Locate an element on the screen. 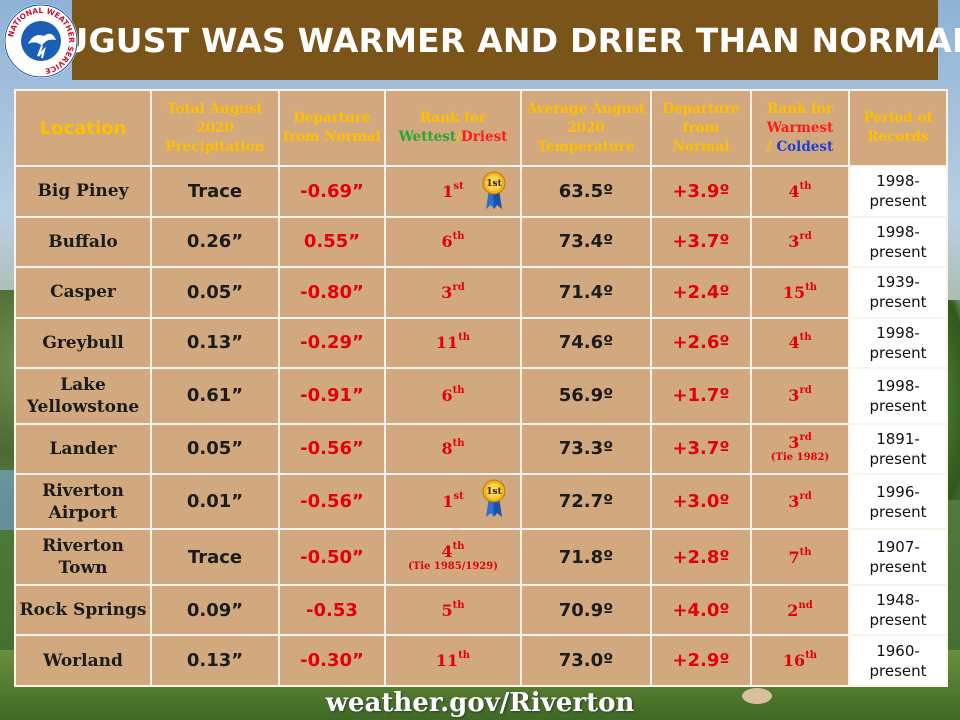 The image size is (960, 720). period-start: 1939- is located at coordinates (898, 282).